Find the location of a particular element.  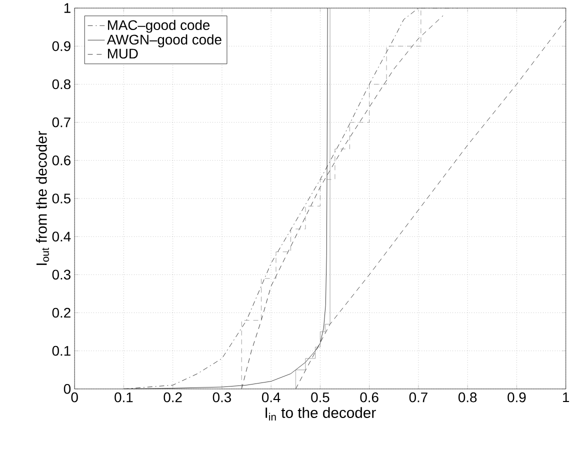

x-tick-label: 0.8 is located at coordinates (467, 397).